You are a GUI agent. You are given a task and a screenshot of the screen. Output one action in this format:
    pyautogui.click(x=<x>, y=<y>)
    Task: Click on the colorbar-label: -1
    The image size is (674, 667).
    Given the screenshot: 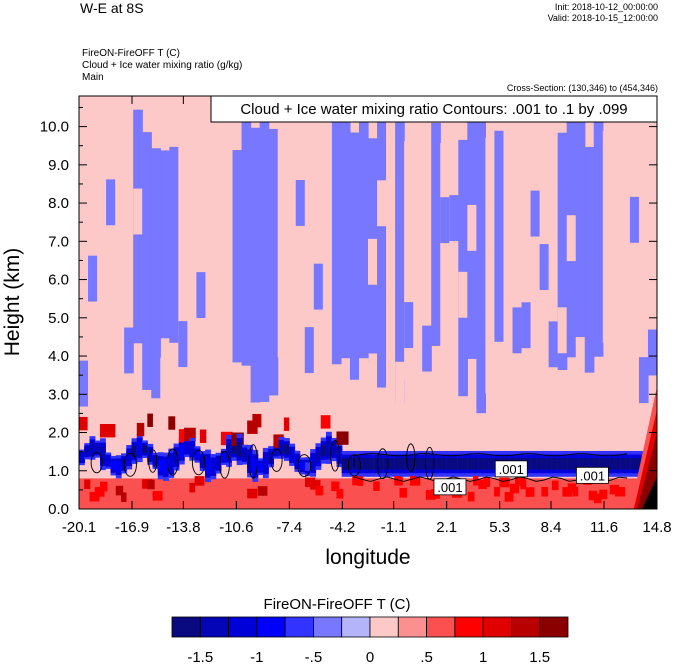 What is the action you would take?
    pyautogui.click(x=256, y=657)
    